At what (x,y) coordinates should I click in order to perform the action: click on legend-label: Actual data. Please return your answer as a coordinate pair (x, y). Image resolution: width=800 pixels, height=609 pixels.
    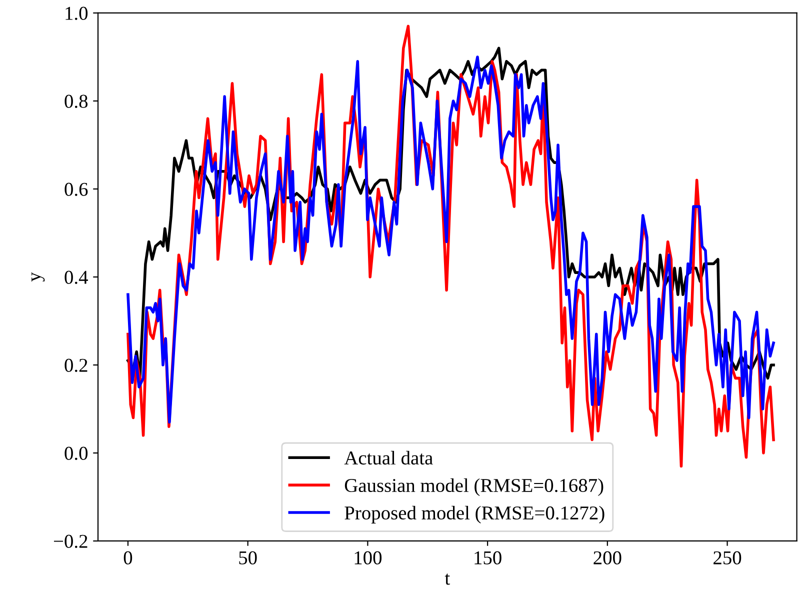
    Looking at the image, I should click on (388, 457).